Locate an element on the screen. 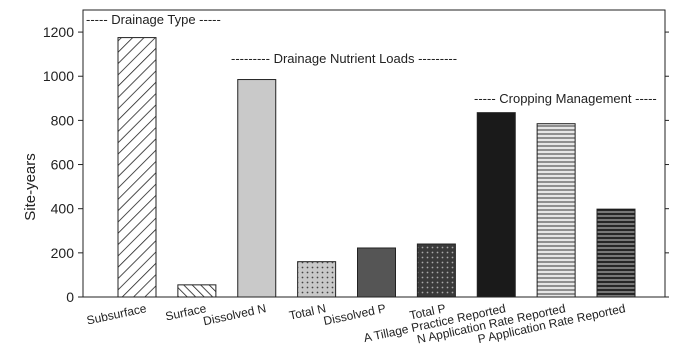  y-axis-label: Site-years is located at coordinates (30, 187).